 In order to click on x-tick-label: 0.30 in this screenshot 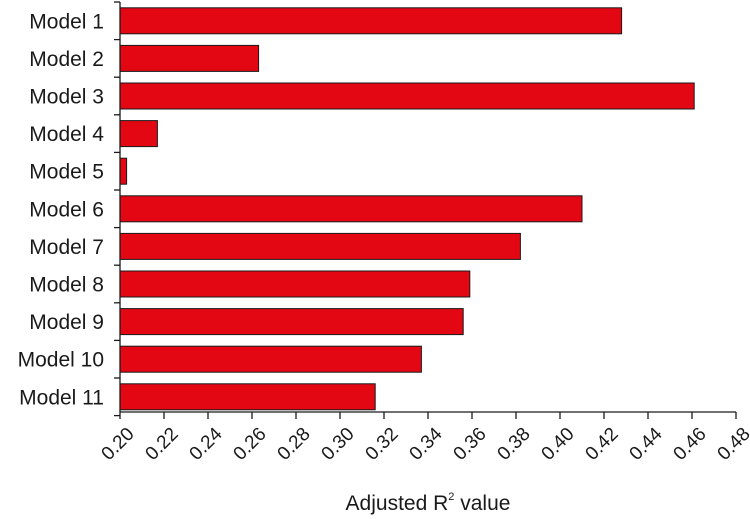, I will do `click(338, 444)`.